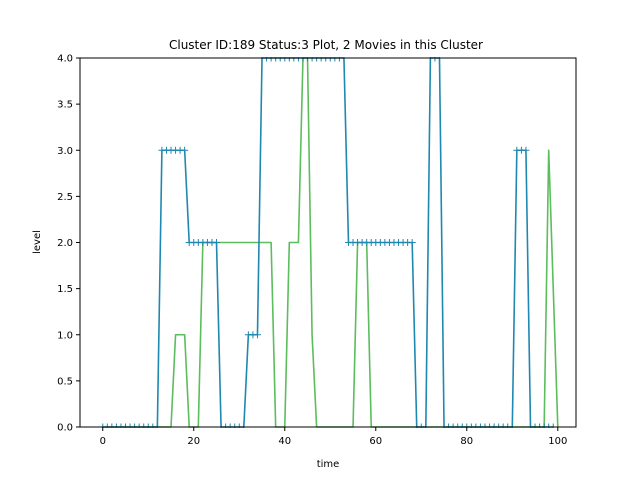 Image resolution: width=640 pixels, height=480 pixels. I want to click on y-tick-label: 2.5, so click(65, 197).